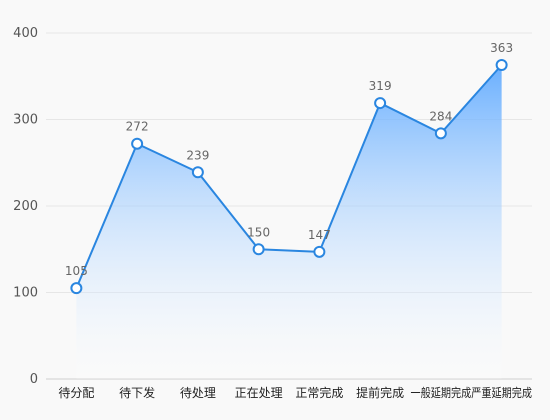 This screenshot has width=550, height=420. What do you see at coordinates (137, 392) in the screenshot?
I see `x-tick-label: 待下发` at bounding box center [137, 392].